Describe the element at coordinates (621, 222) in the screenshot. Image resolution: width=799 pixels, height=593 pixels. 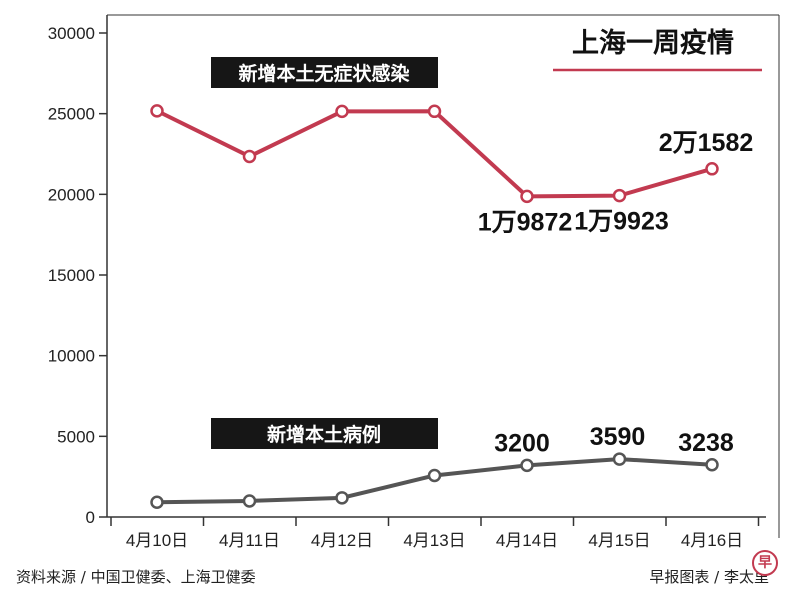
I see `data-label: 1万9923` at that location.